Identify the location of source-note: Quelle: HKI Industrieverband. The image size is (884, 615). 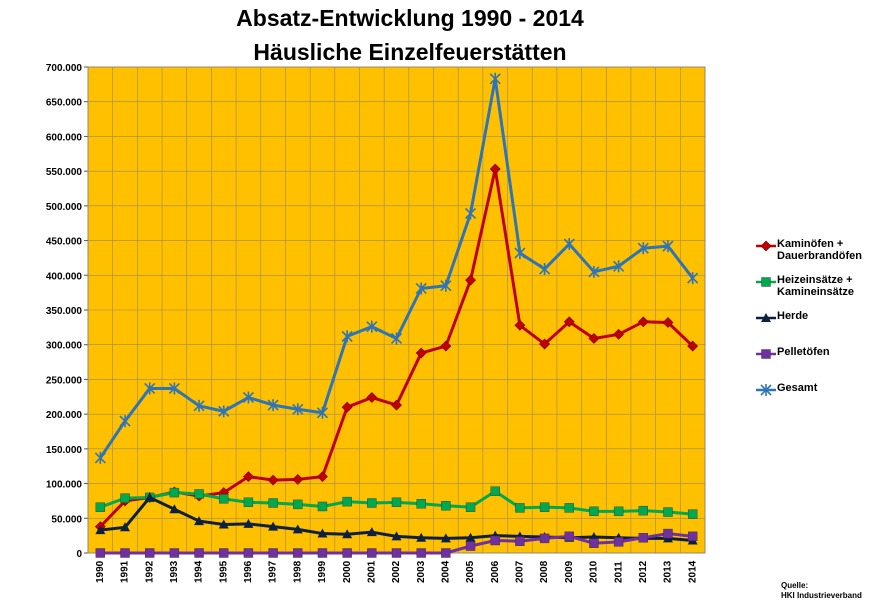
(821, 591).